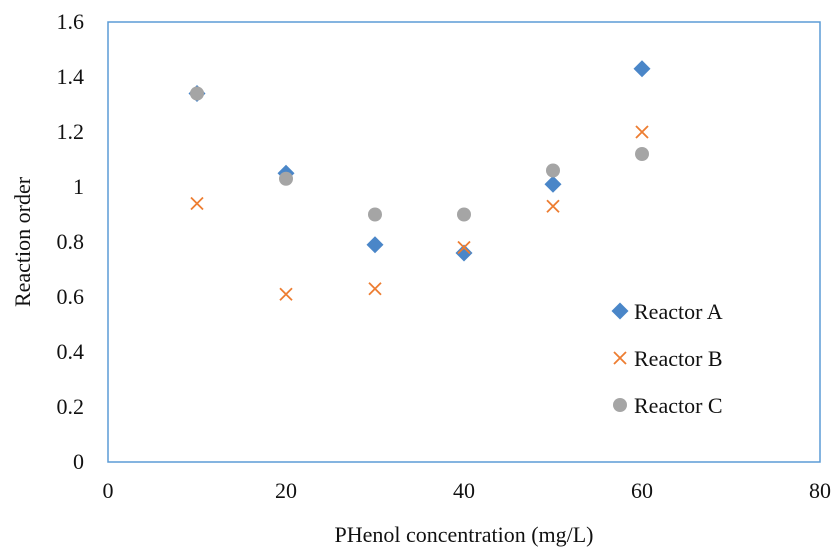 Image resolution: width=836 pixels, height=552 pixels. Describe the element at coordinates (78, 186) in the screenshot. I see `y-tick-label: 1` at that location.